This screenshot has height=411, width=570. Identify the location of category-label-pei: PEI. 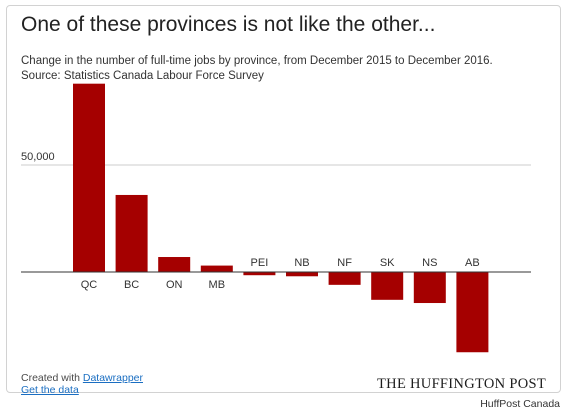
(260, 263).